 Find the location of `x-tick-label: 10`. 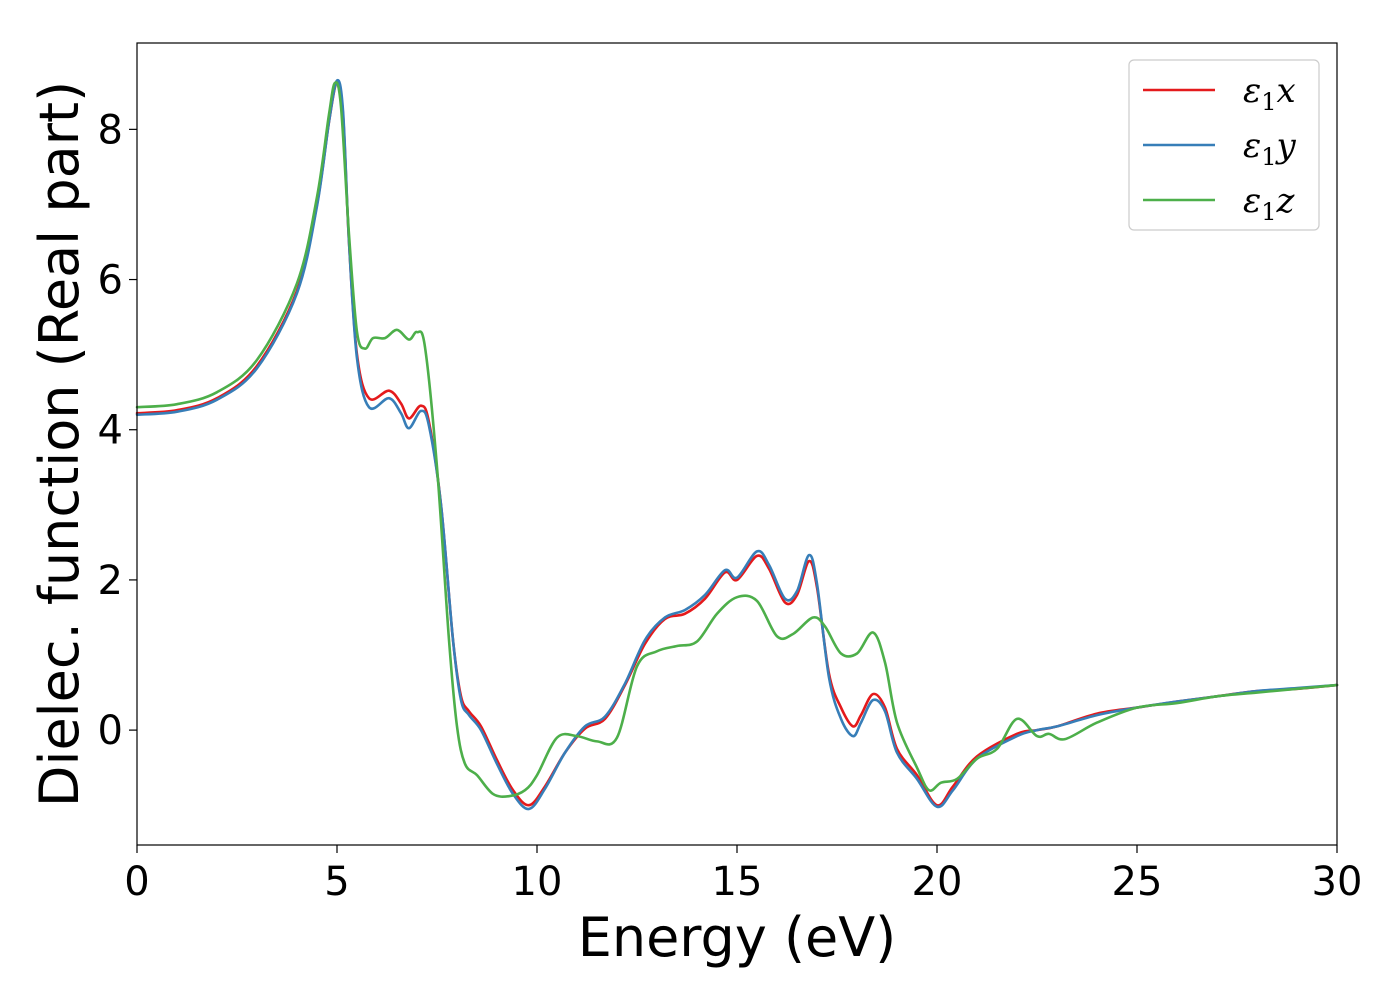

x-tick-label: 10 is located at coordinates (537, 882).